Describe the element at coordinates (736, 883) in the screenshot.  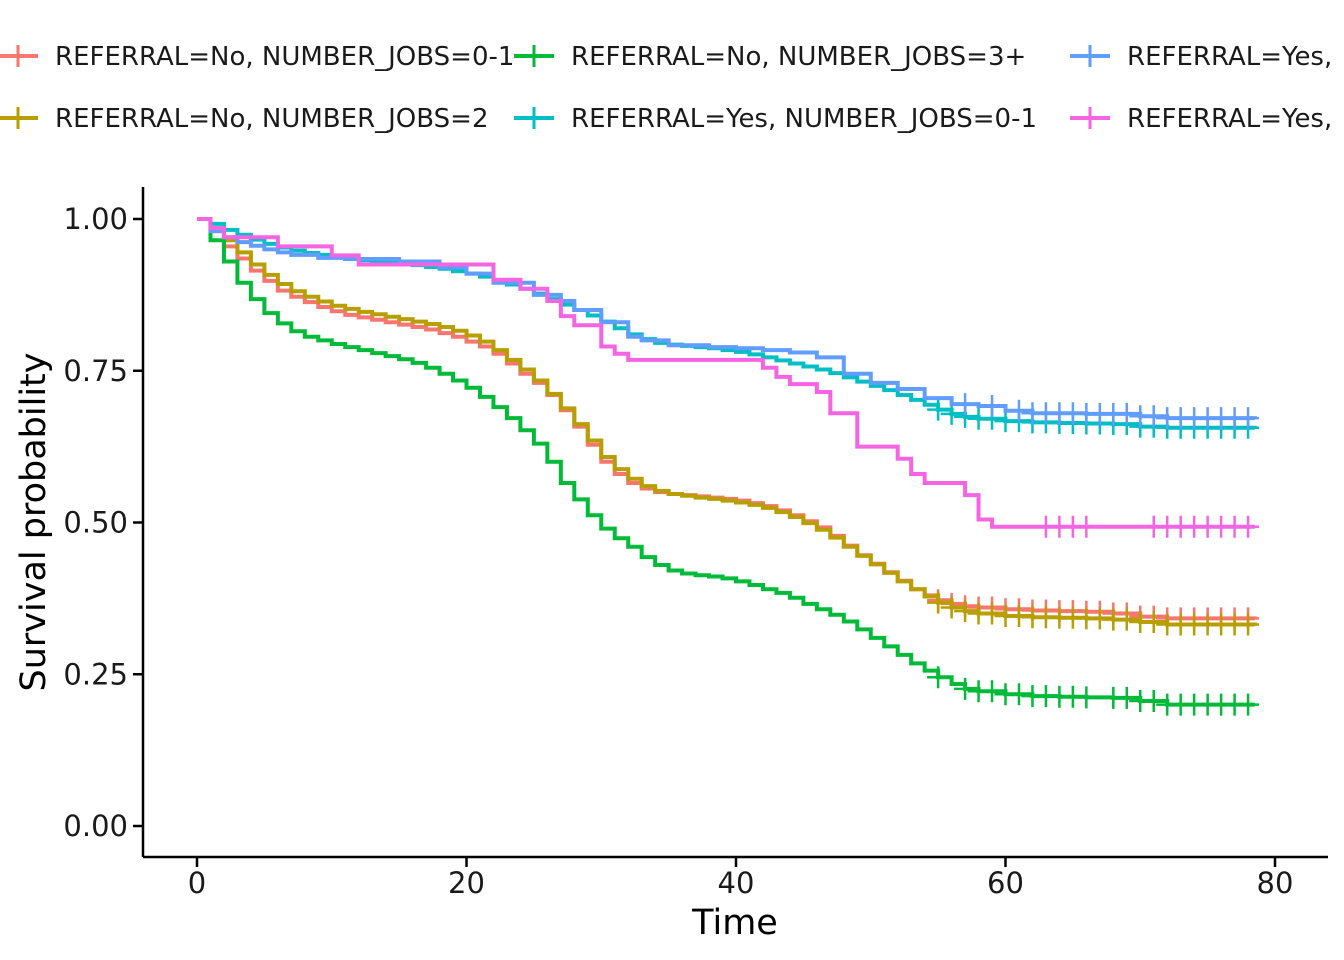
I see `x-tick-label: 40` at that location.